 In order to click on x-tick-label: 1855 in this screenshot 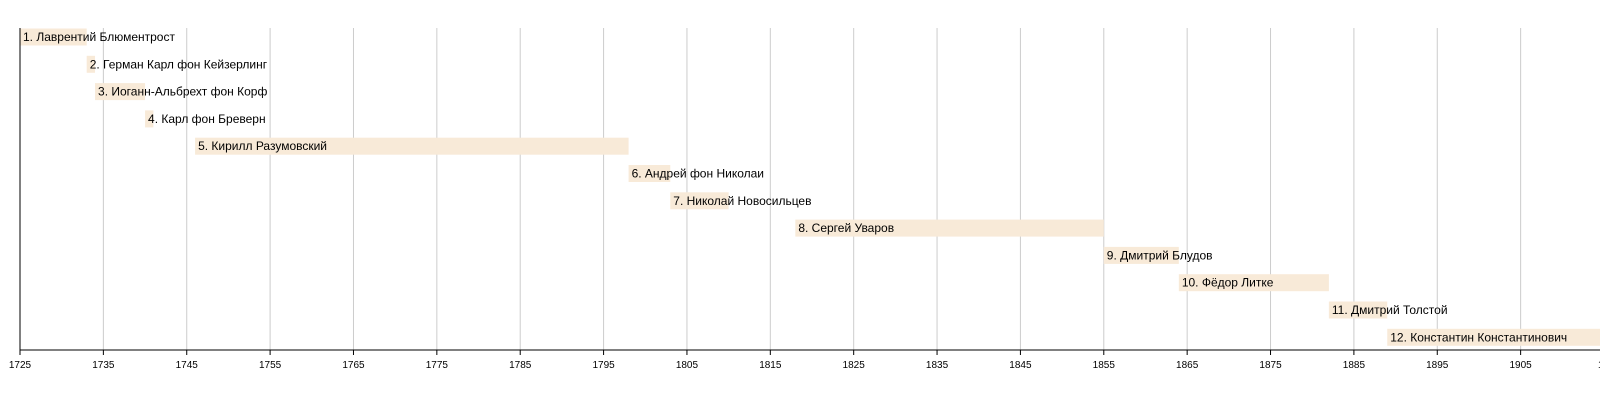, I will do `click(1104, 365)`.